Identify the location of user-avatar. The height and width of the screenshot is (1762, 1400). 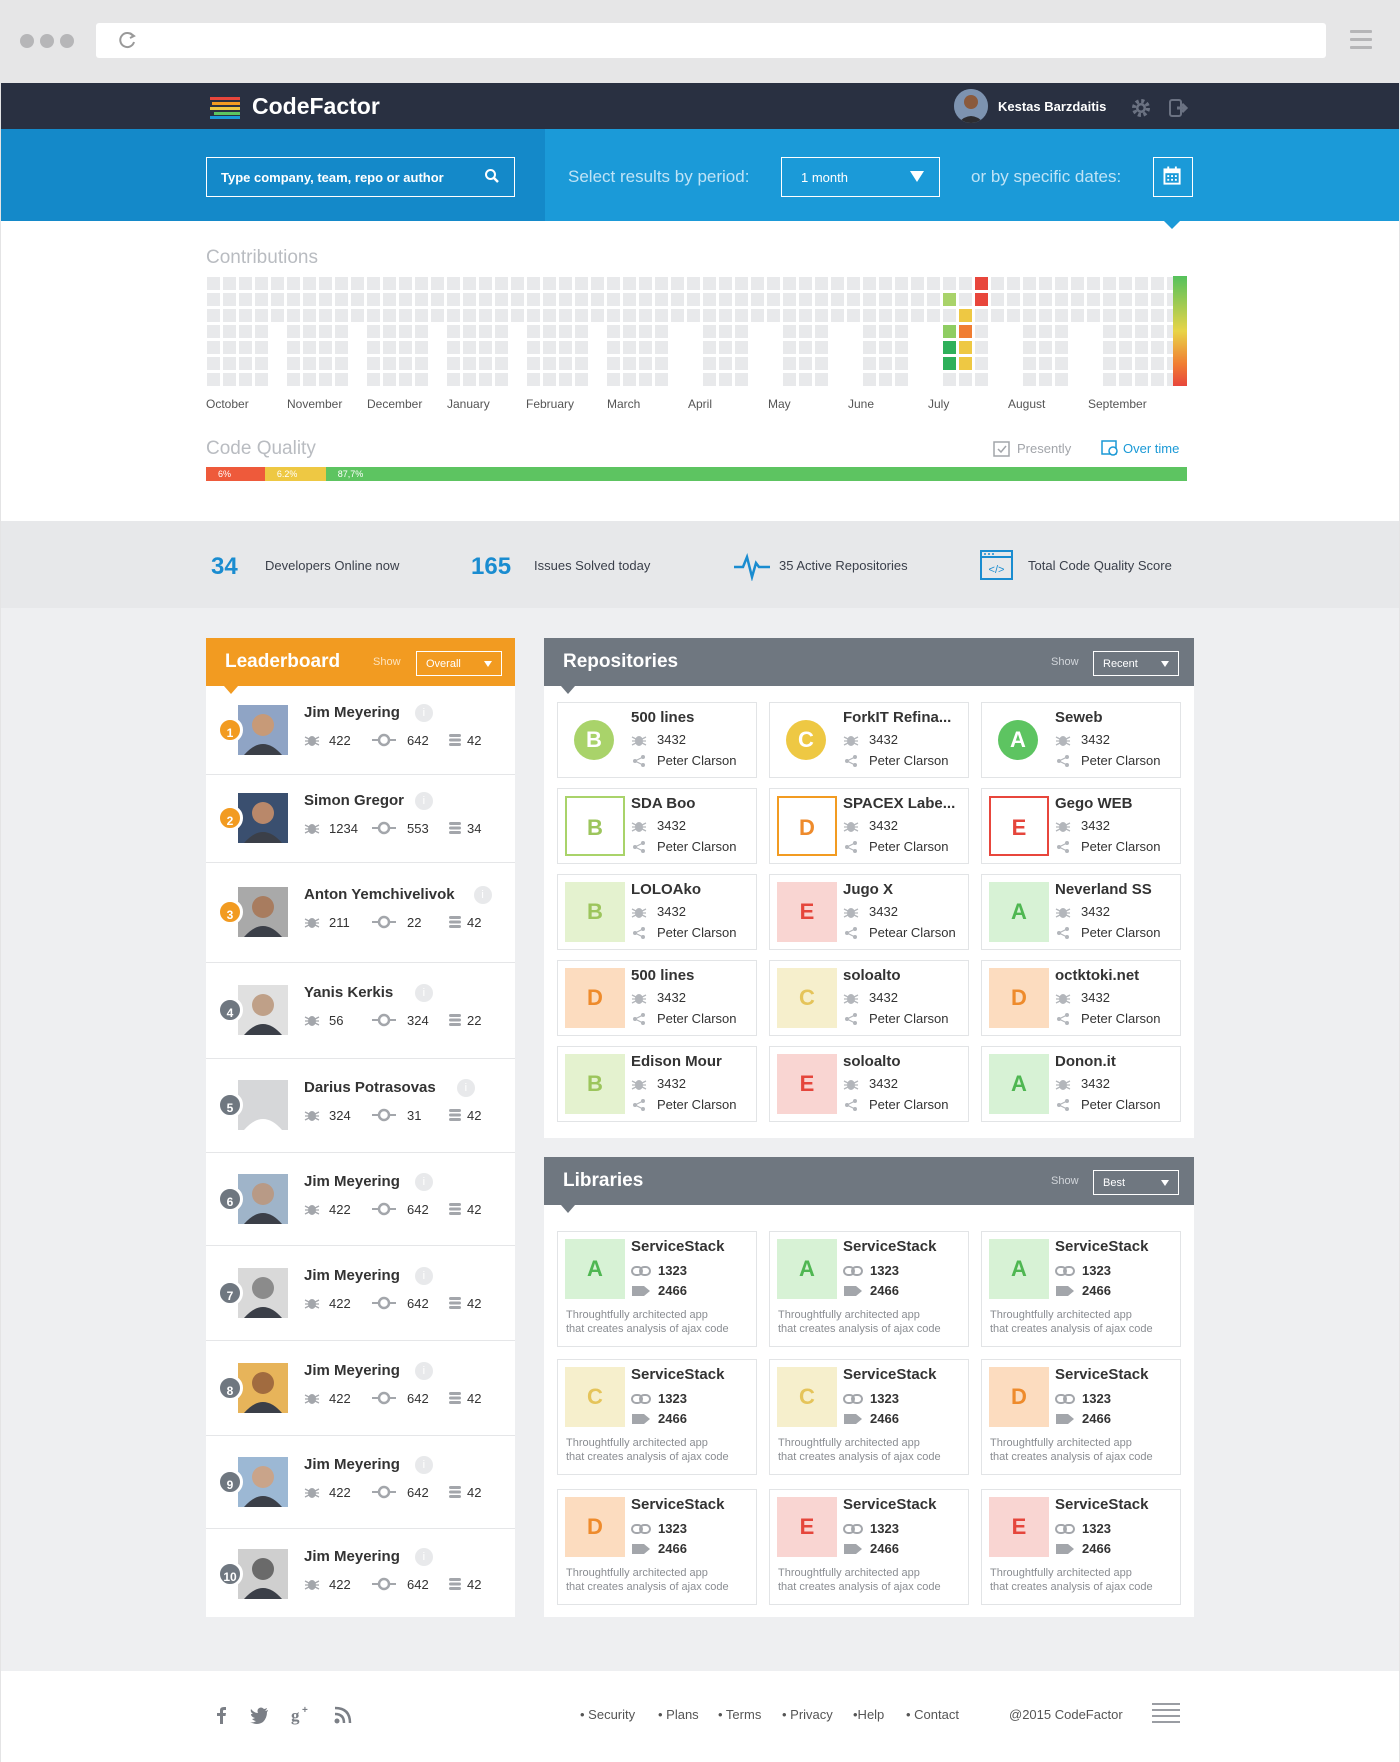
(971, 106).